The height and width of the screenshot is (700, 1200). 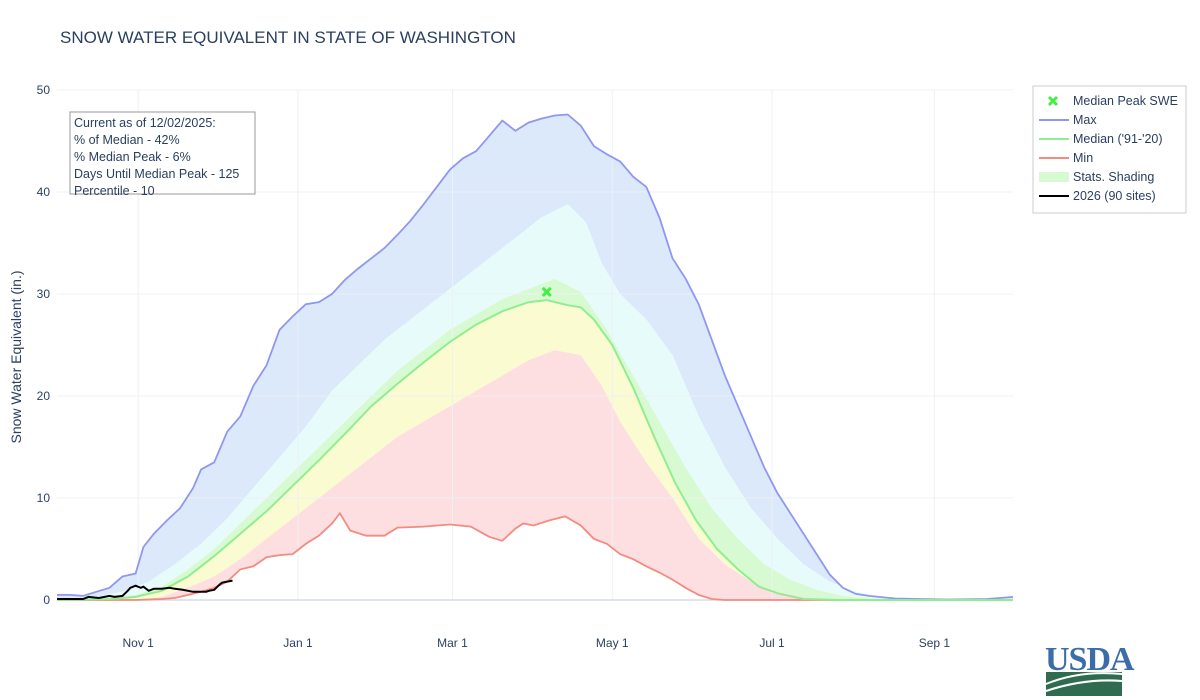 I want to click on y-tick-label: 50, so click(x=44, y=90).